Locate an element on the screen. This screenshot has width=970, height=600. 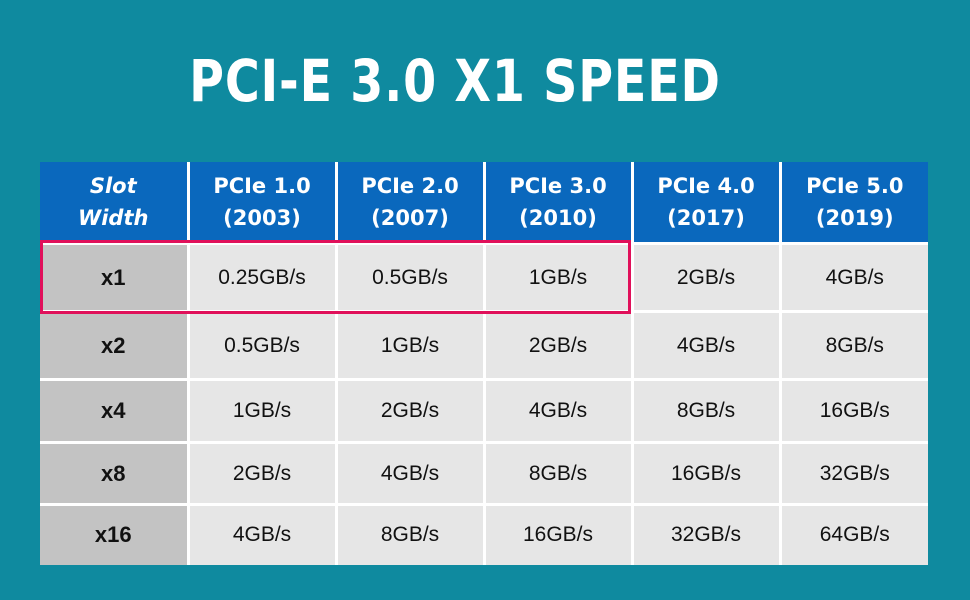
header-pcie-4: PCIe 4.0 (2017) is located at coordinates (706, 203).